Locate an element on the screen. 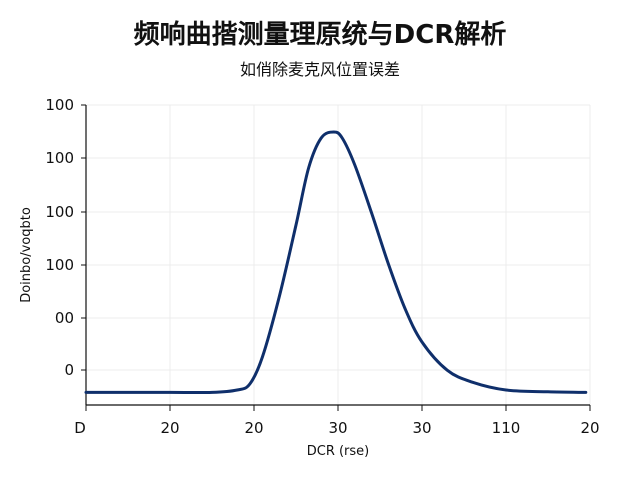 This screenshot has width=640, height=480. x-tick-label: 110 is located at coordinates (506, 428).